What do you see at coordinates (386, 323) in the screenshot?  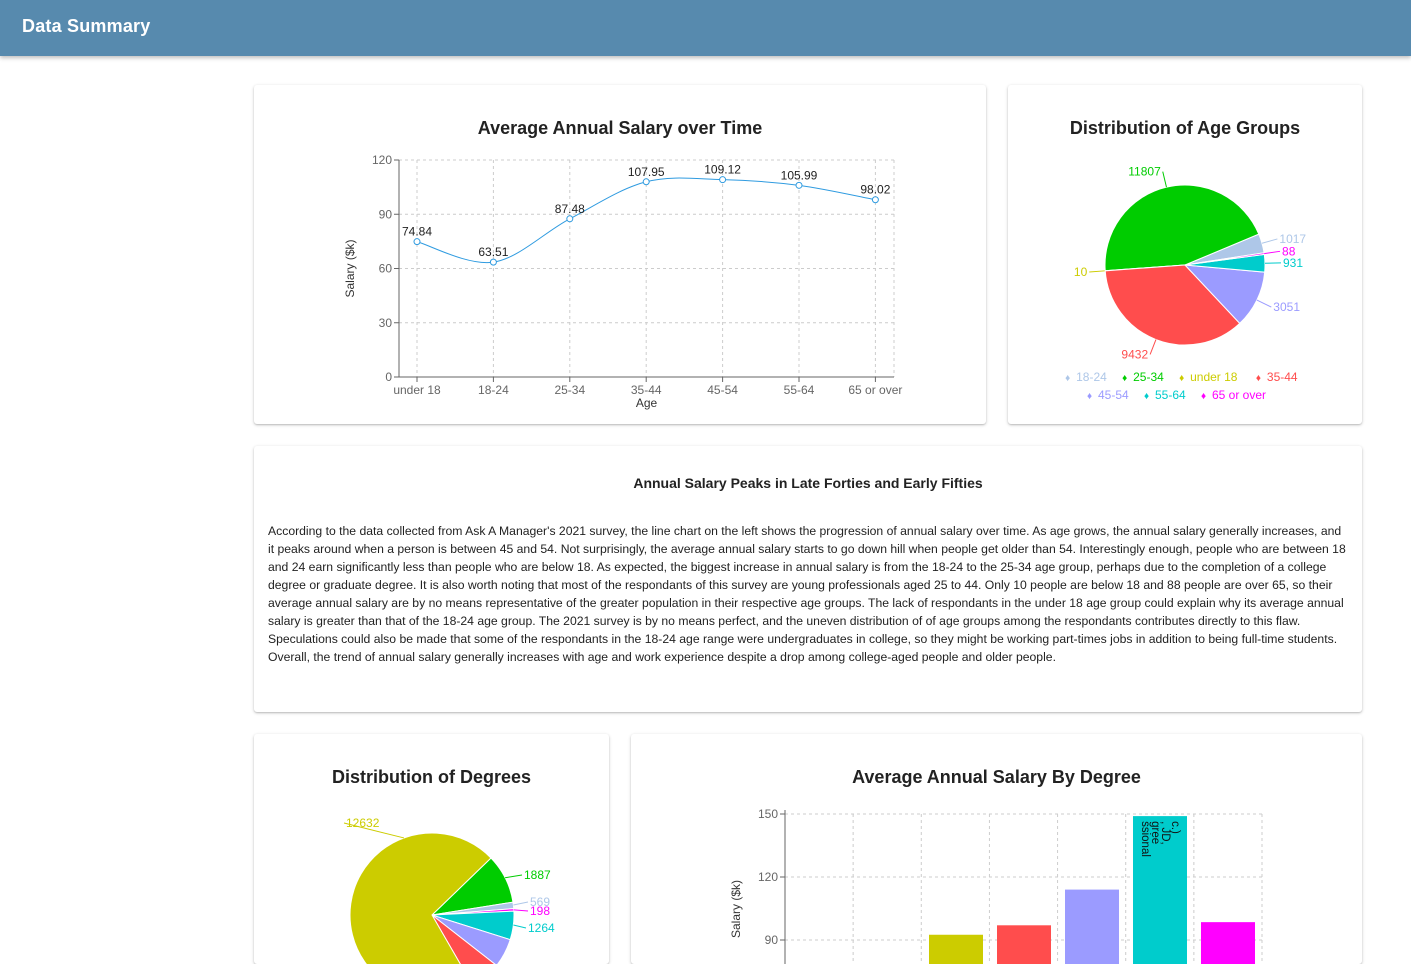 I see `y-tick-label: 30` at bounding box center [386, 323].